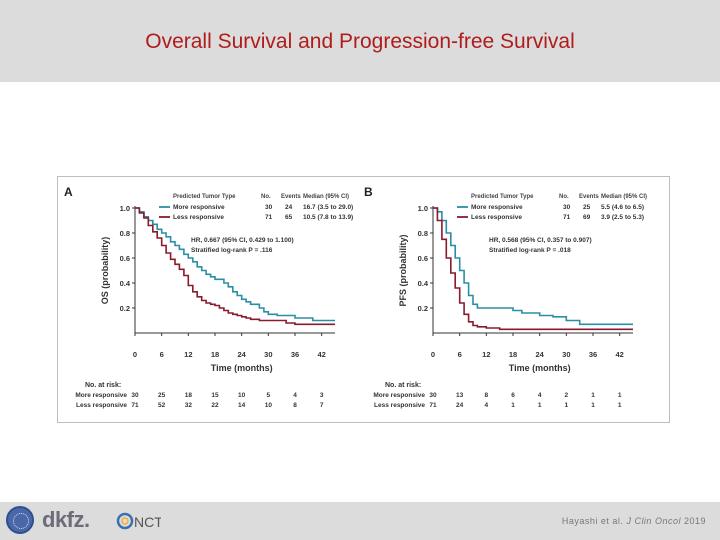 The height and width of the screenshot is (540, 720). What do you see at coordinates (403, 270) in the screenshot?
I see `panel-b-y-axis-label: PFS (probability)` at bounding box center [403, 270].